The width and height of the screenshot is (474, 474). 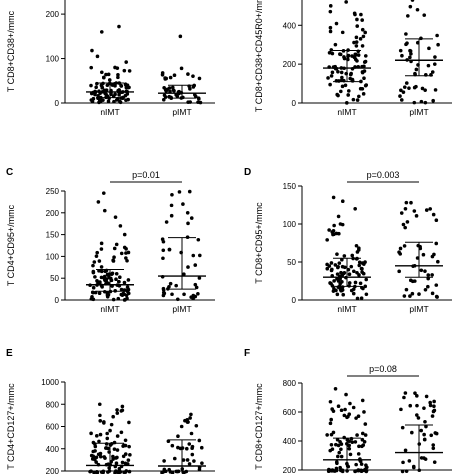 I want to click on y-tick-label: 100, so click(x=53, y=59).